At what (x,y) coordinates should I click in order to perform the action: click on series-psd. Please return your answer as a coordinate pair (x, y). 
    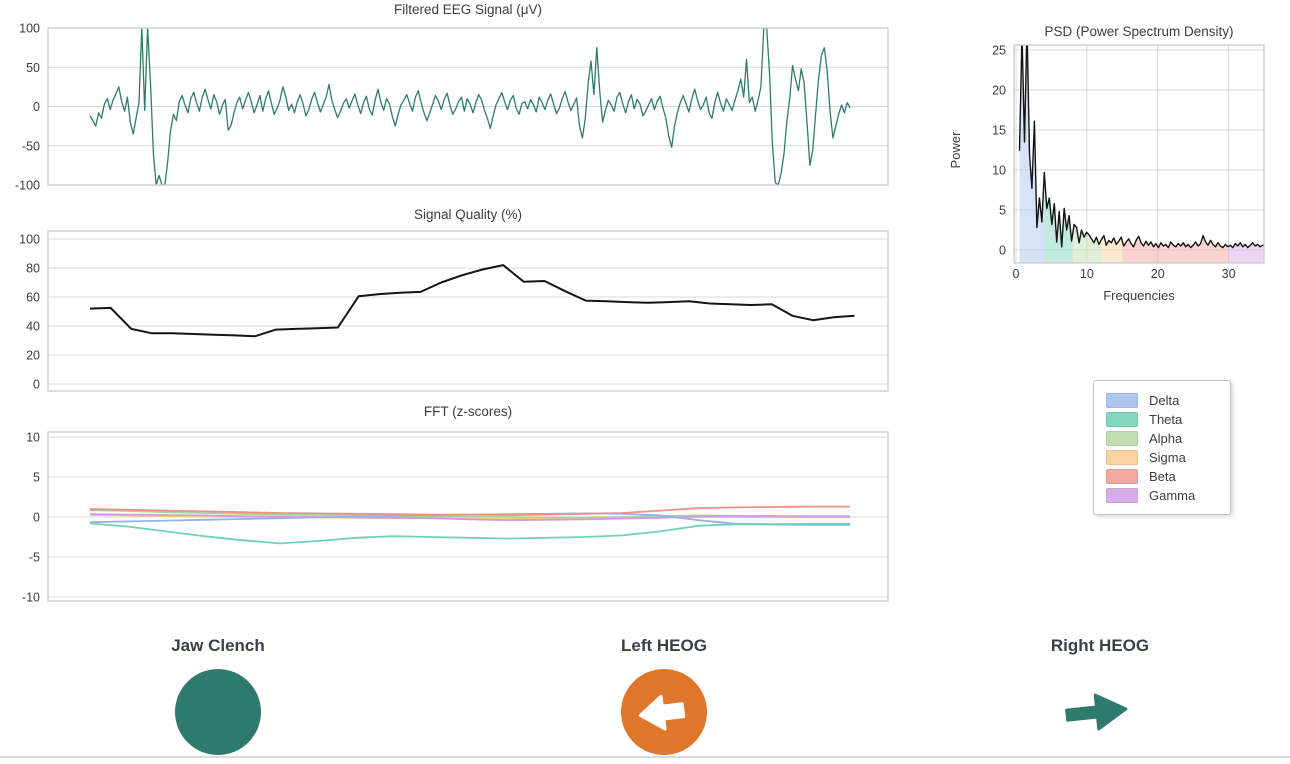
    Looking at the image, I should click on (1141, 147).